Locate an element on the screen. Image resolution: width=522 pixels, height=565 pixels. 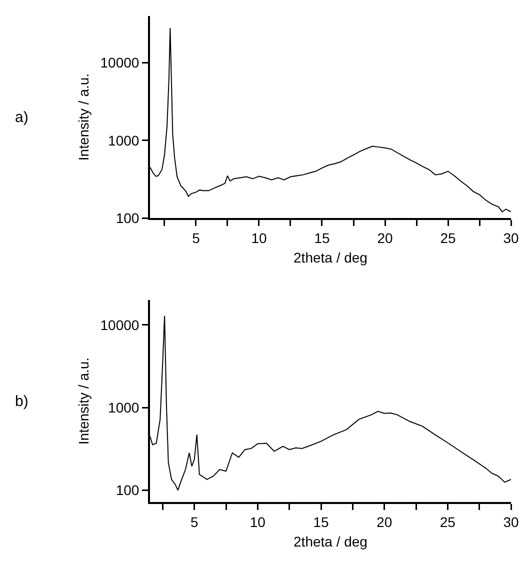
text: b) is located at coordinates (21, 401).